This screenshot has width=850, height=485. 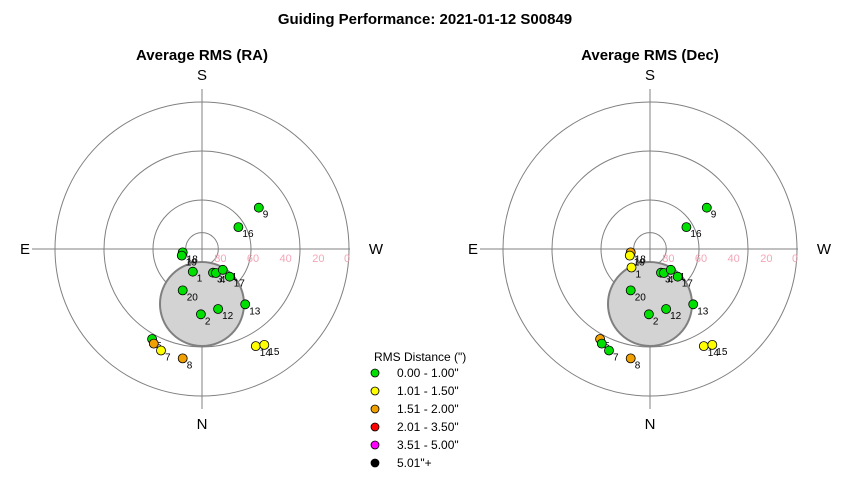 What do you see at coordinates (650, 55) in the screenshot?
I see `panel-title: Average RMS (Dec)` at bounding box center [650, 55].